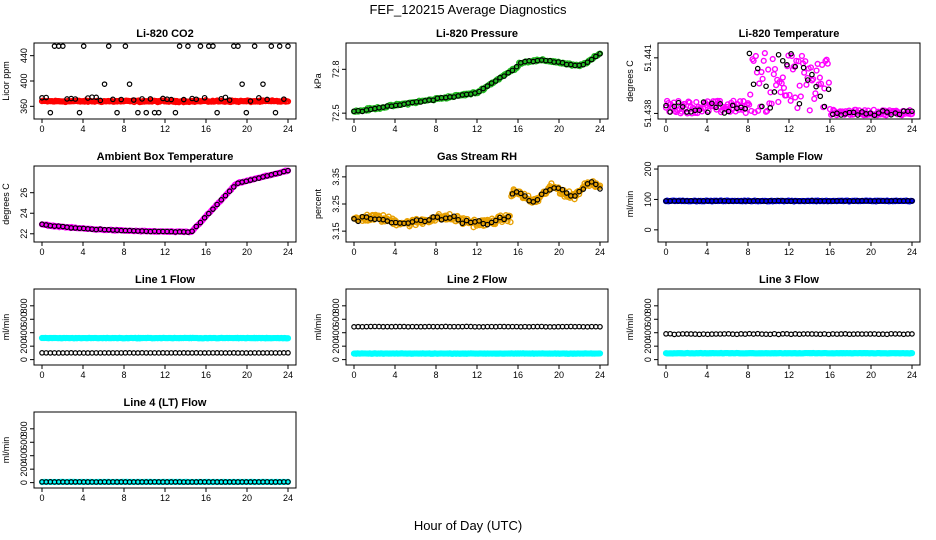  What do you see at coordinates (24, 213) in the screenshot?
I see `y-tick-label: 24` at bounding box center [24, 213].